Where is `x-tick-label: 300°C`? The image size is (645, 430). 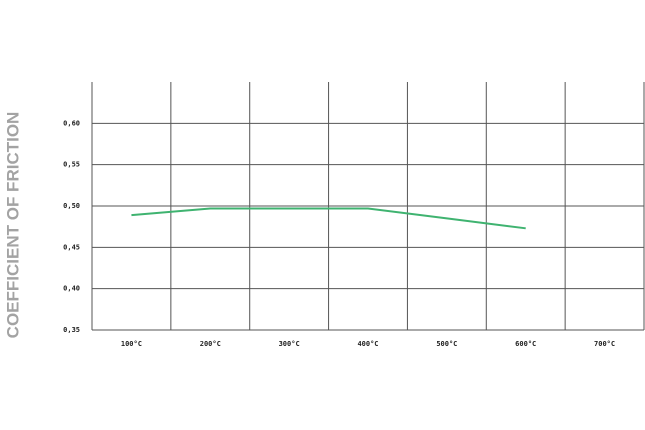
x-tick-label: 300°C is located at coordinates (289, 344).